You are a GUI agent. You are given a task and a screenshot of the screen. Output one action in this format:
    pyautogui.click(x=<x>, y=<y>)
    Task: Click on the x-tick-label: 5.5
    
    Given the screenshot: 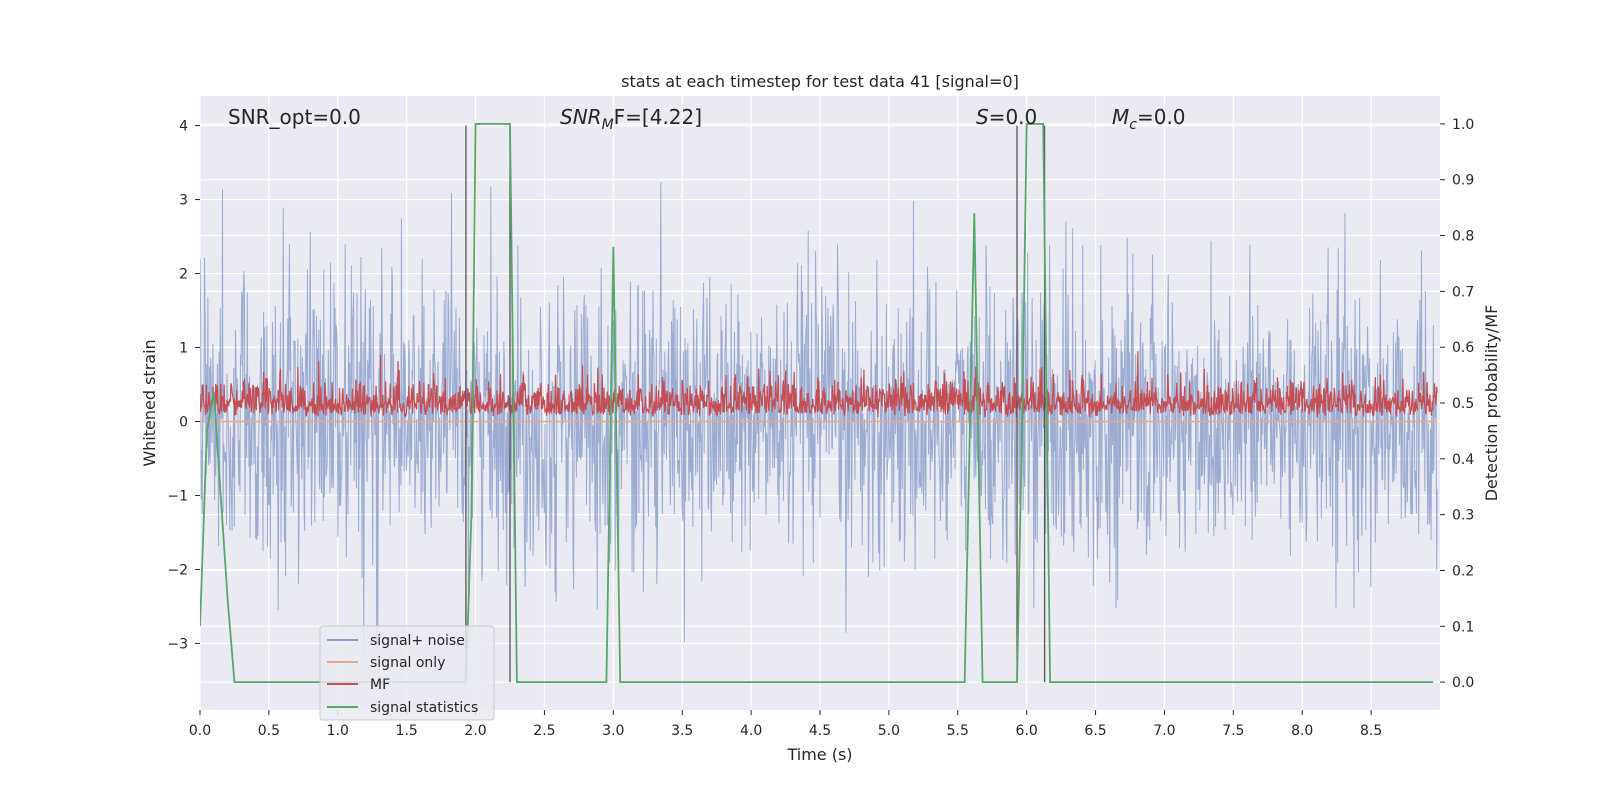 What is the action you would take?
    pyautogui.click(x=958, y=731)
    